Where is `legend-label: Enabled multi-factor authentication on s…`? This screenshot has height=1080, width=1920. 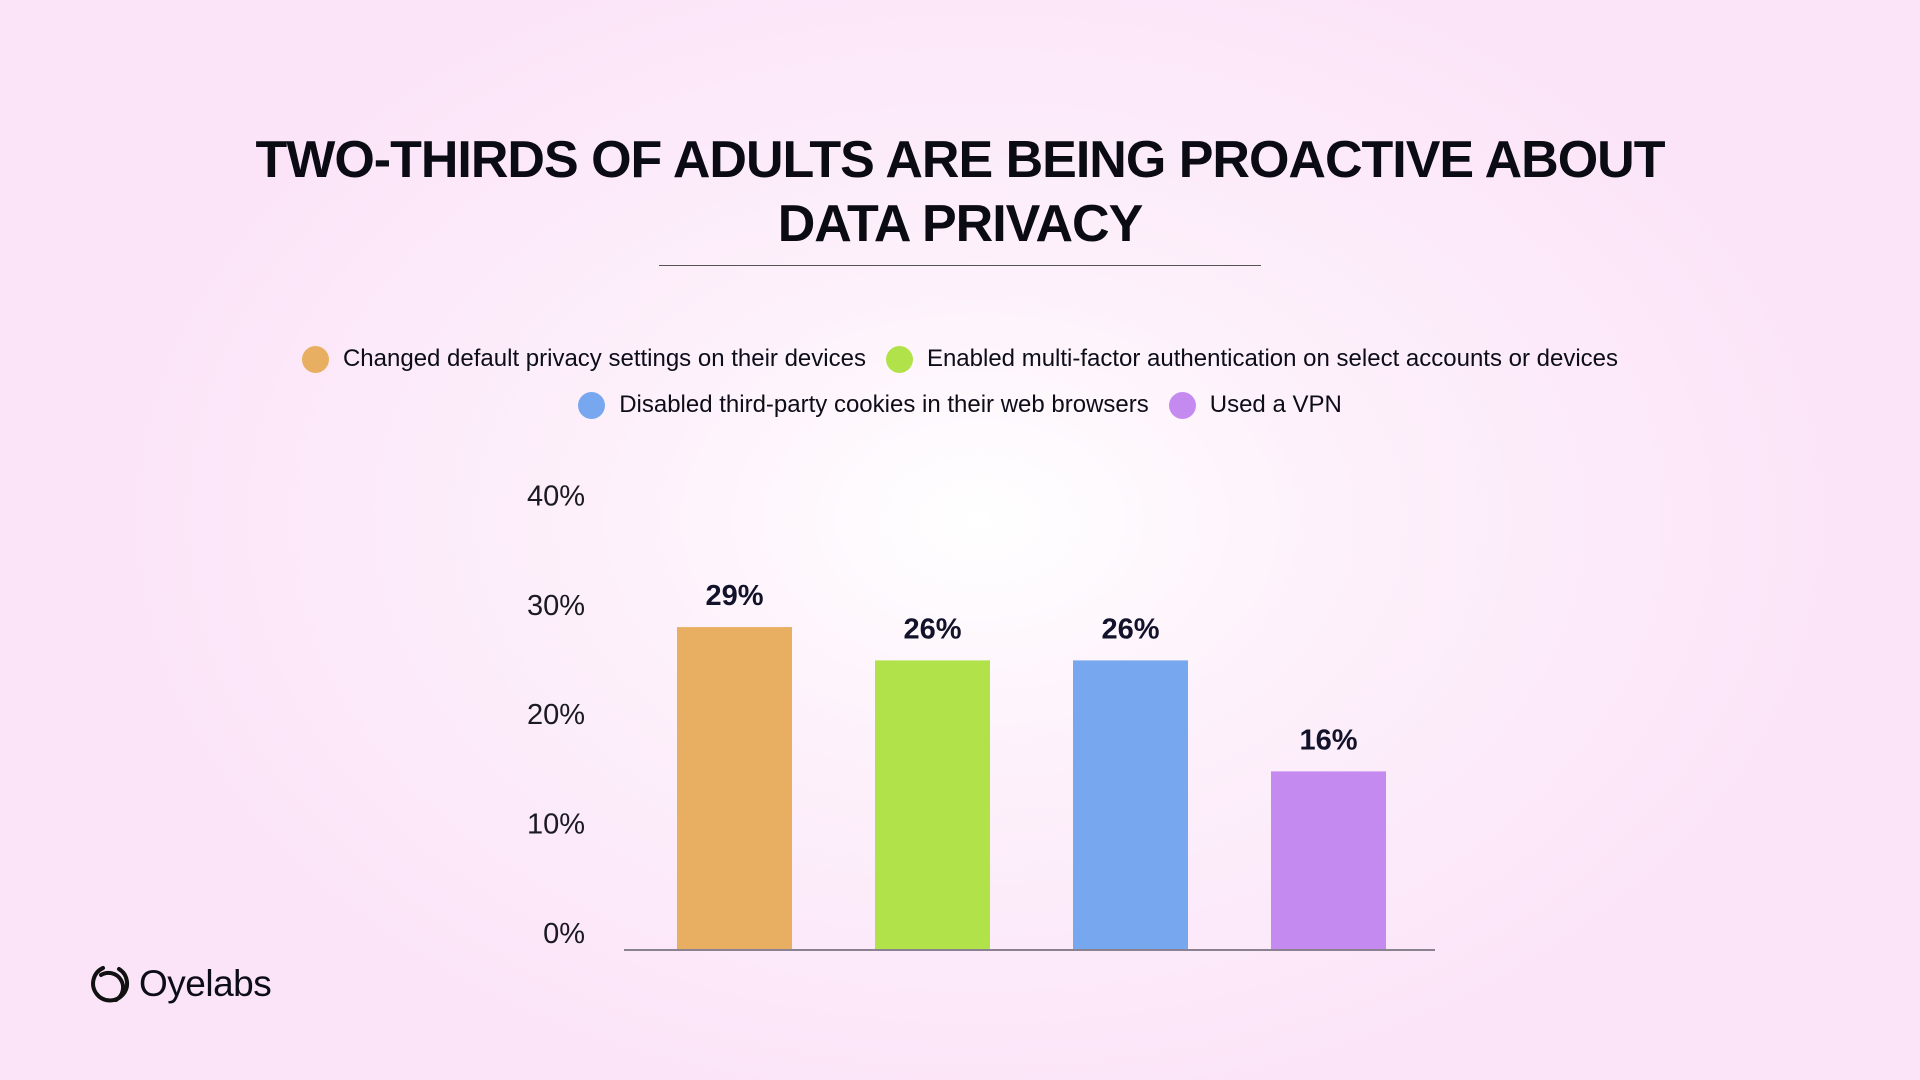
legend-label: Enabled multi-factor authentication on s… is located at coordinates (1272, 358).